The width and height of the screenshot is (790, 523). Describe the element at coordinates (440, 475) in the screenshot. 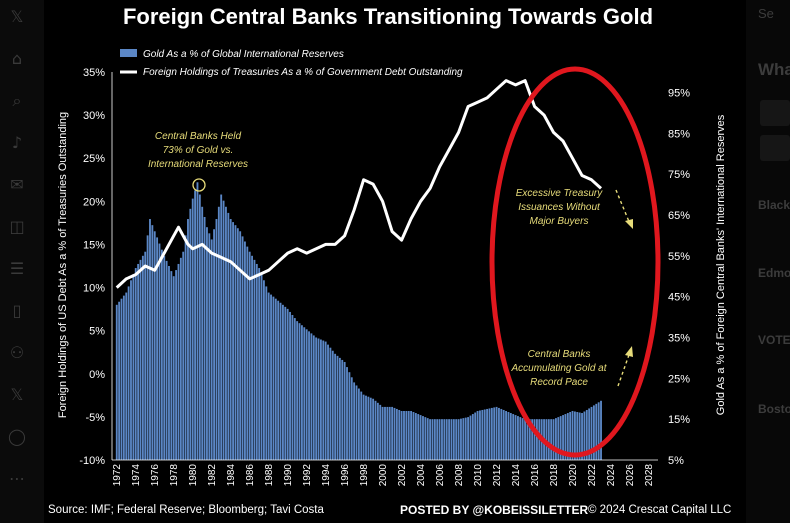

I see `x-tick-label: 2006` at that location.